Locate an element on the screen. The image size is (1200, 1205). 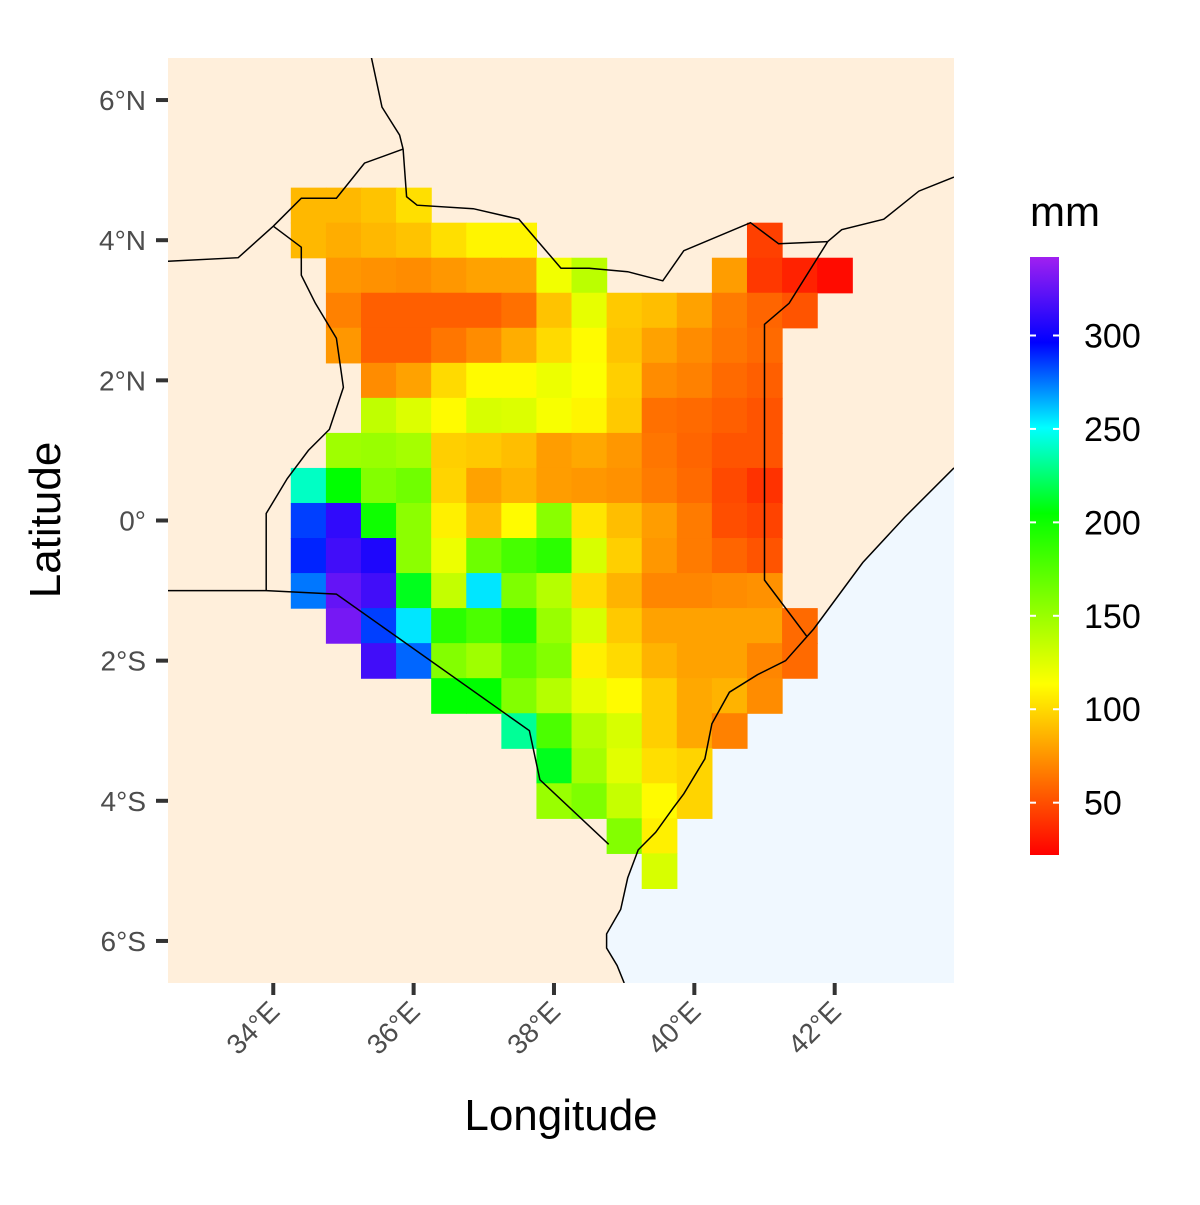
legend-tick-label: 300 is located at coordinates (1112, 336).